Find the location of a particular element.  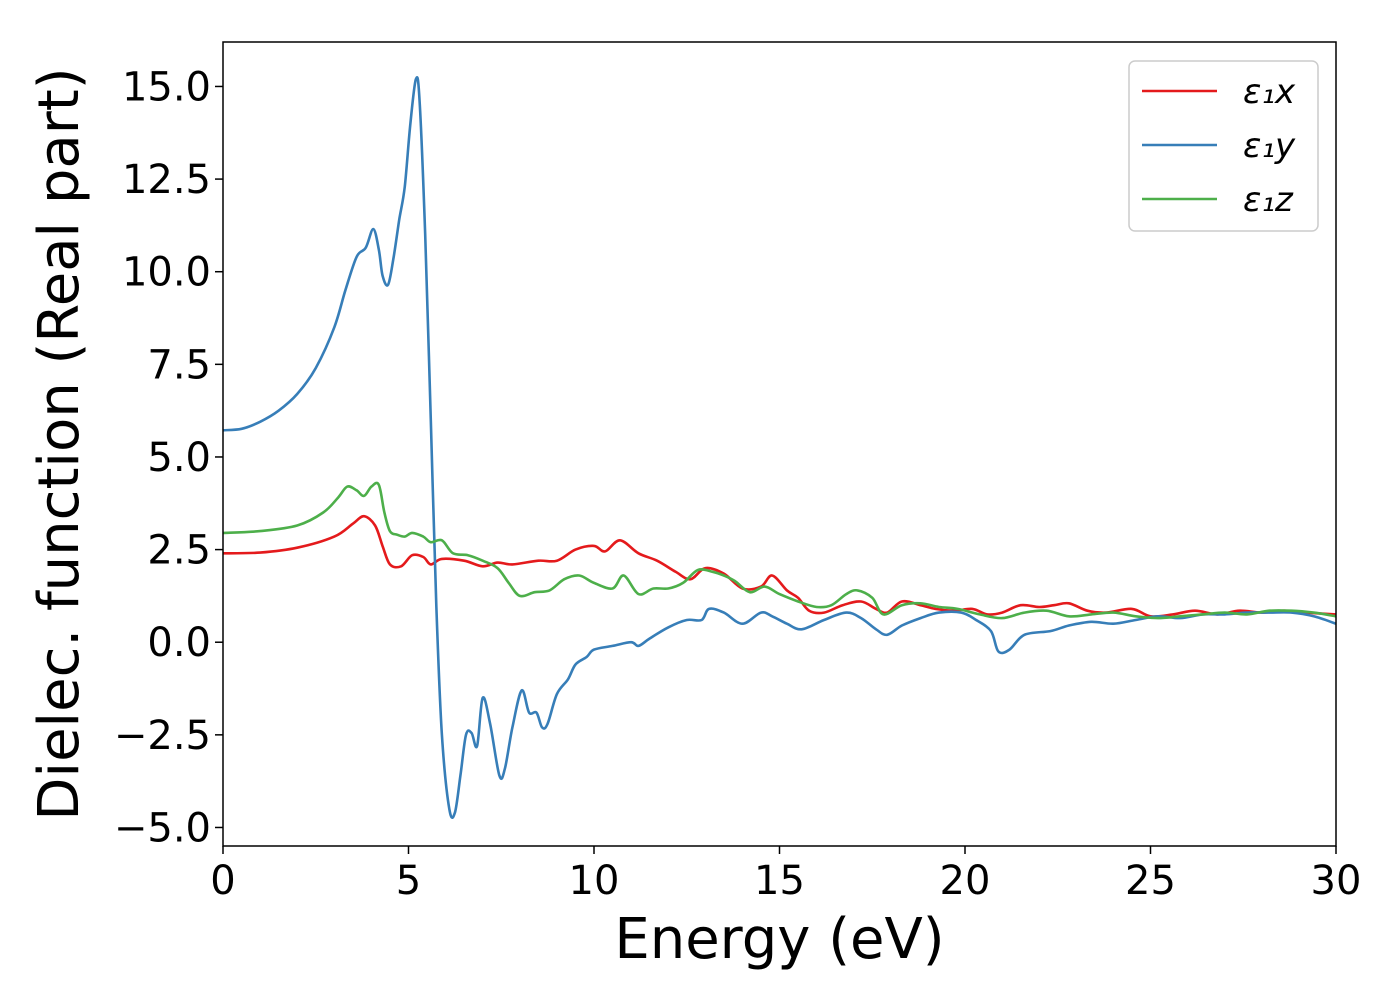

y-tick-label: 0.0 is located at coordinates (179, 643).